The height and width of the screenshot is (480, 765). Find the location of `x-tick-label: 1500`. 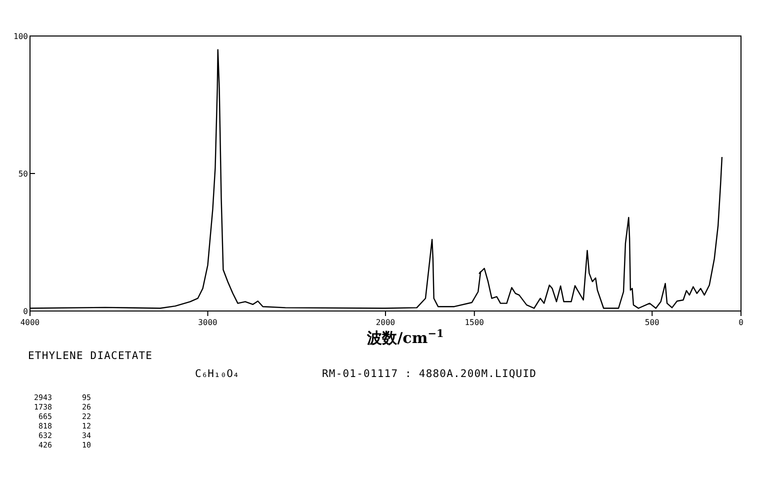

x-tick-label: 1500 is located at coordinates (474, 322).